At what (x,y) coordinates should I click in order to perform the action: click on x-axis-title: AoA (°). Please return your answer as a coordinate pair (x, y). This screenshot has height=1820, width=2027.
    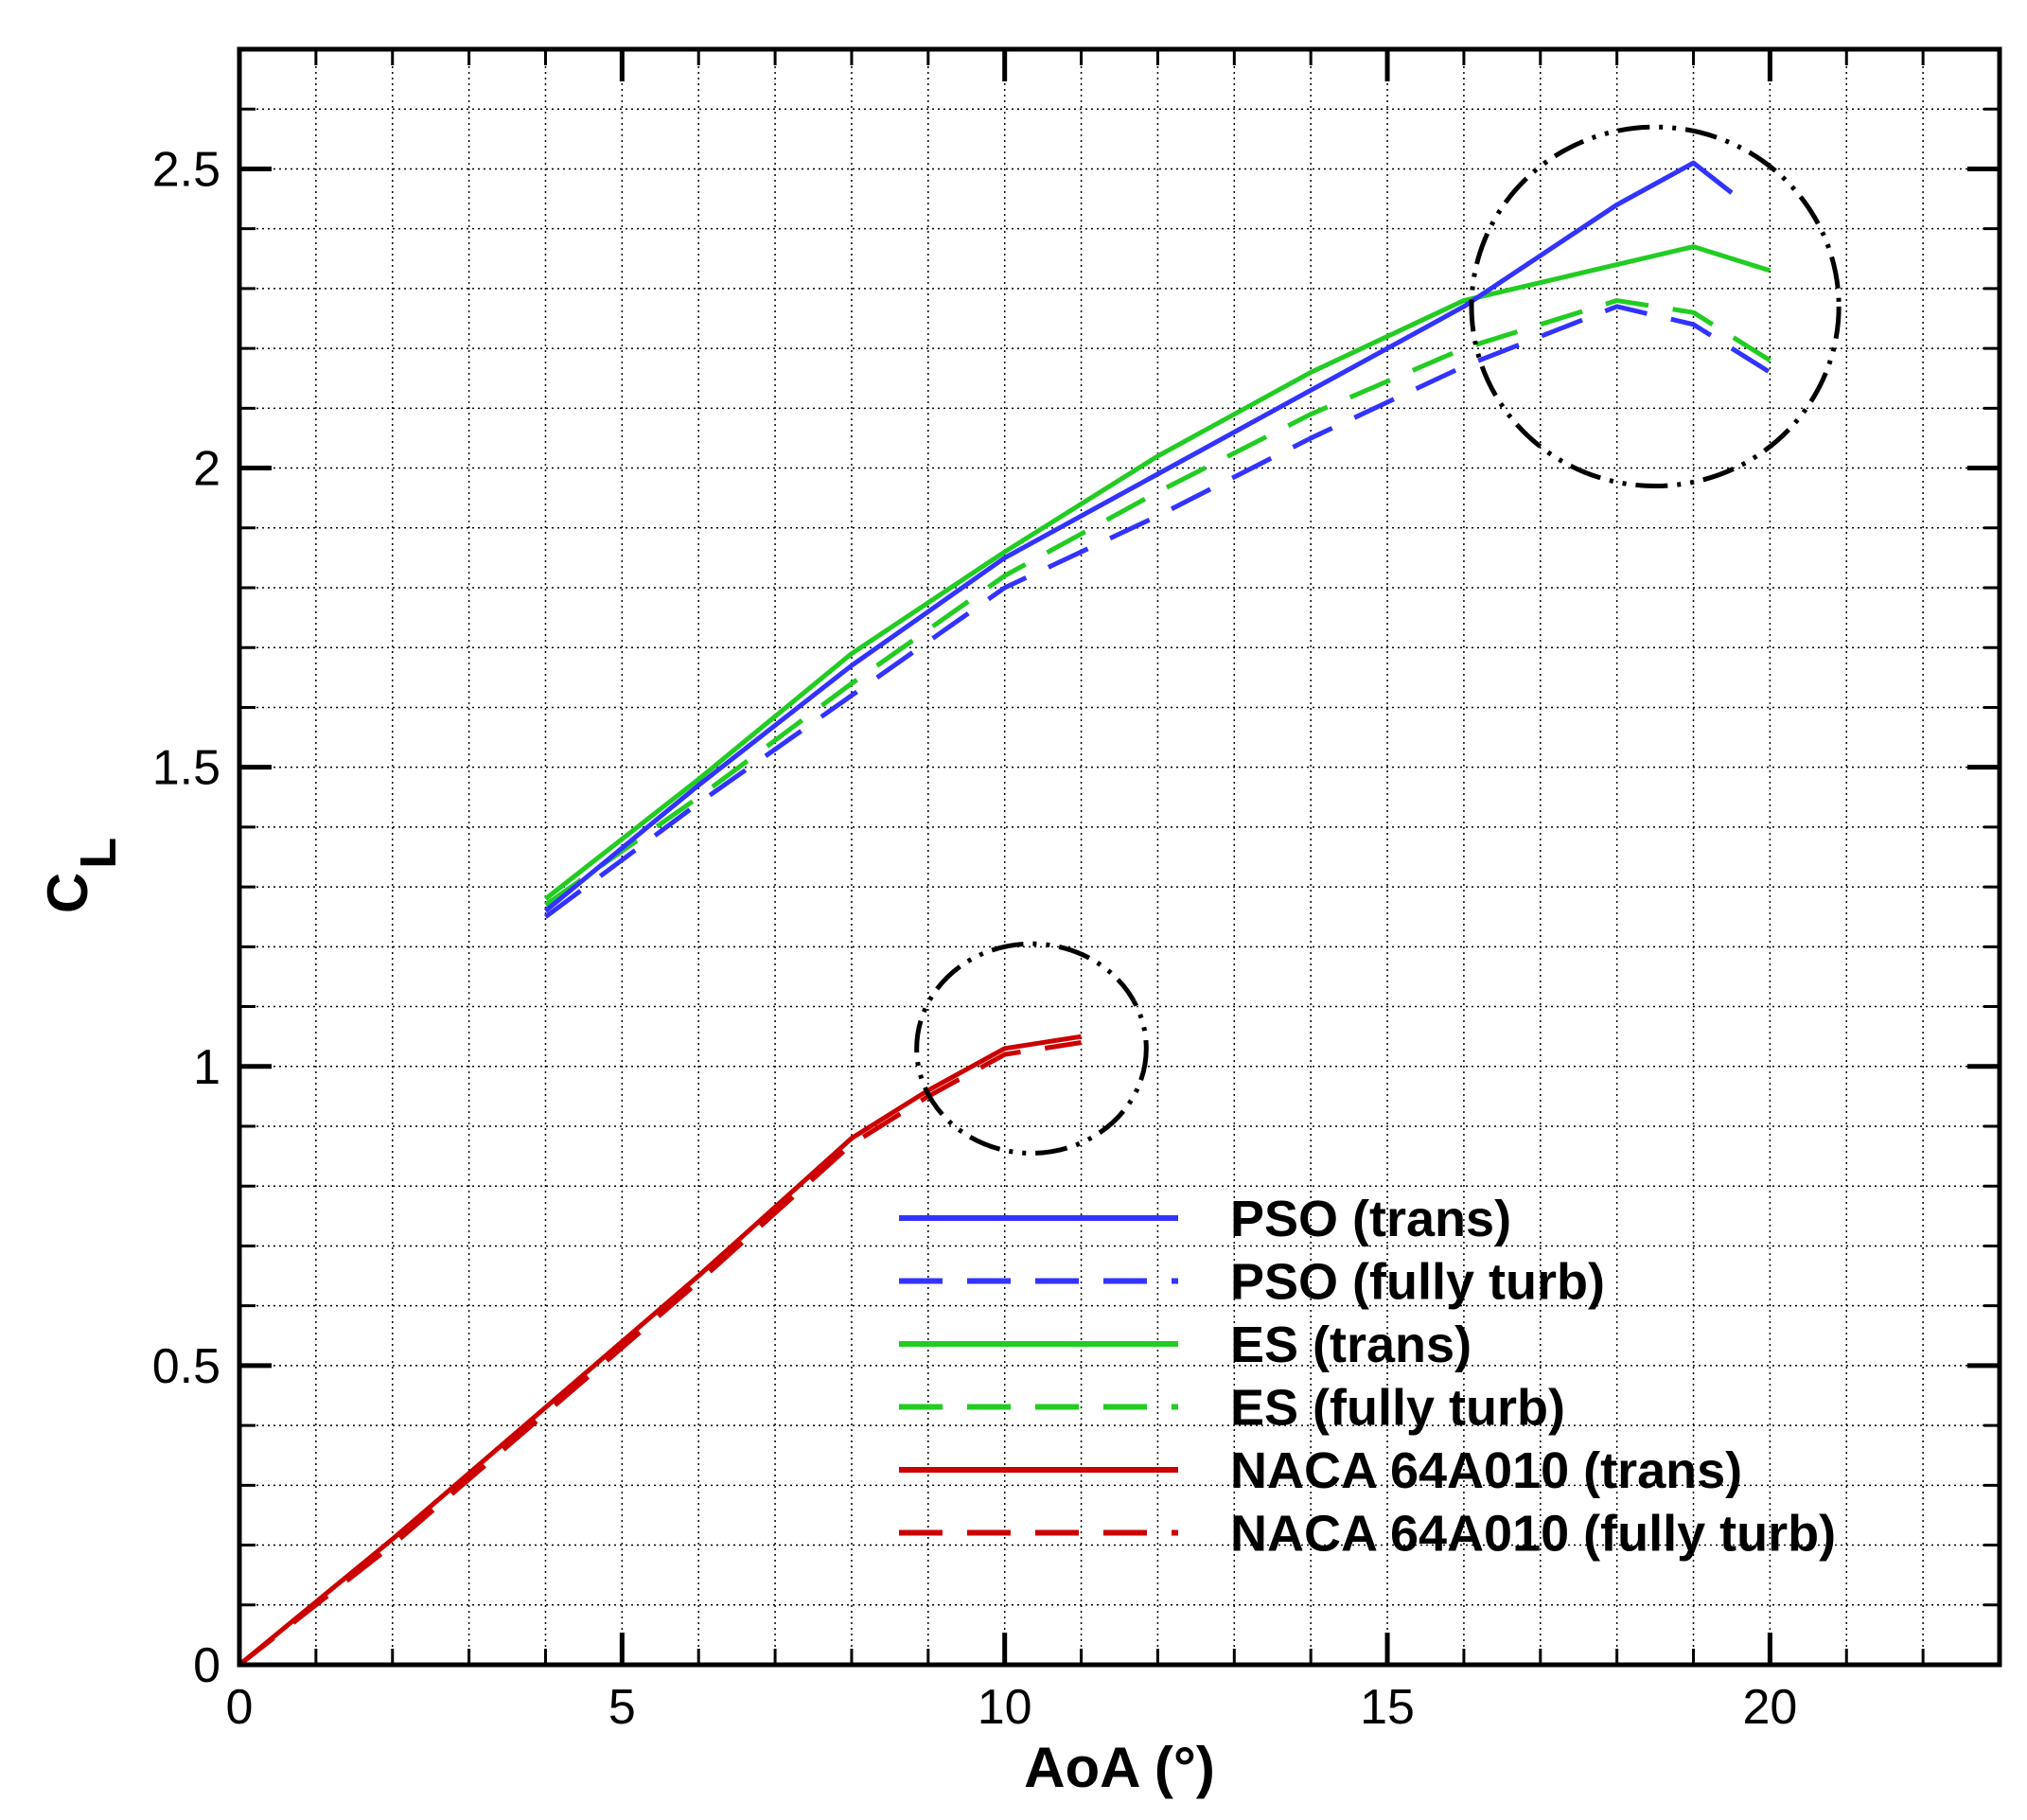
    Looking at the image, I should click on (1119, 1767).